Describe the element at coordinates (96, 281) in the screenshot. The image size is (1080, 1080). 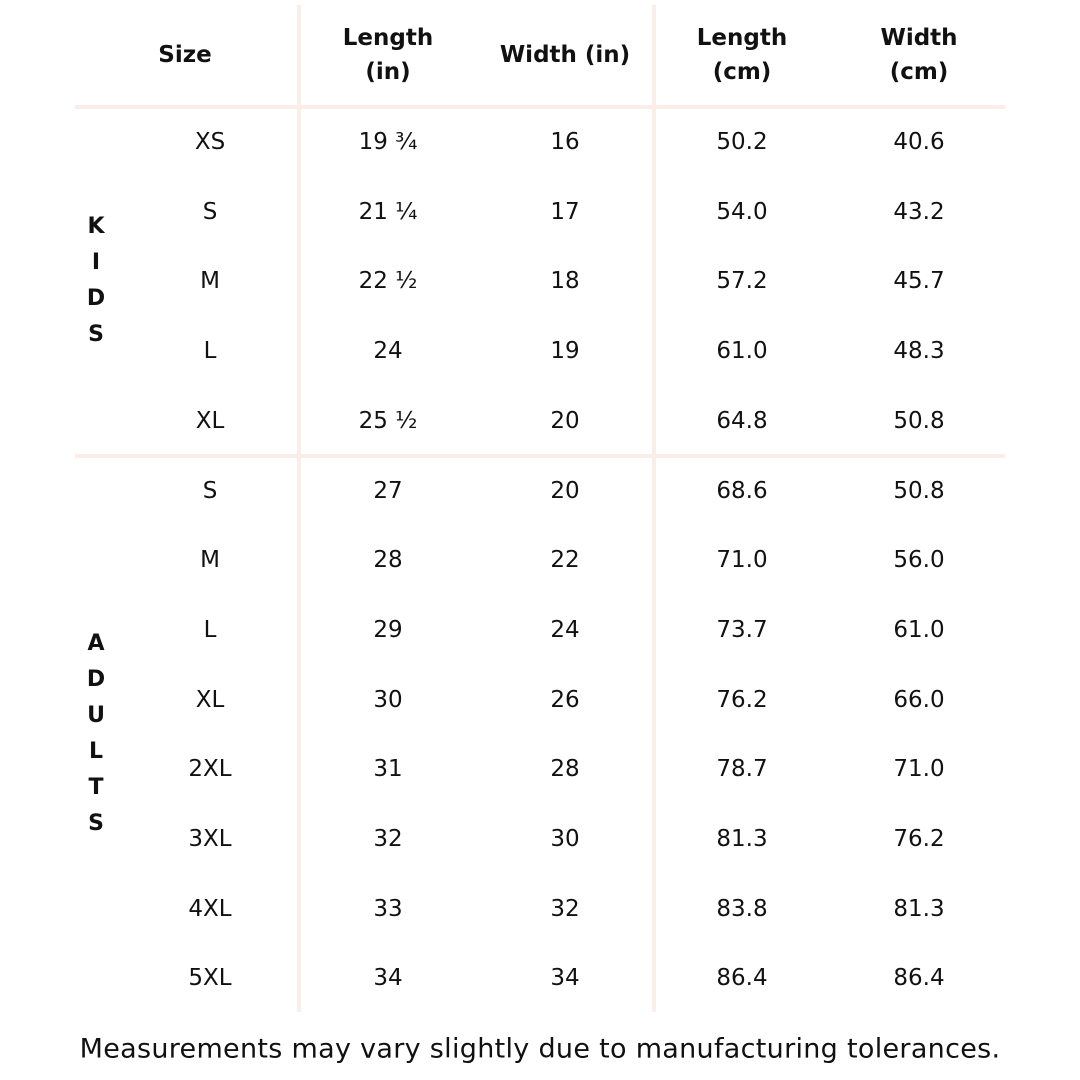
I see `group-label: KIDS` at that location.